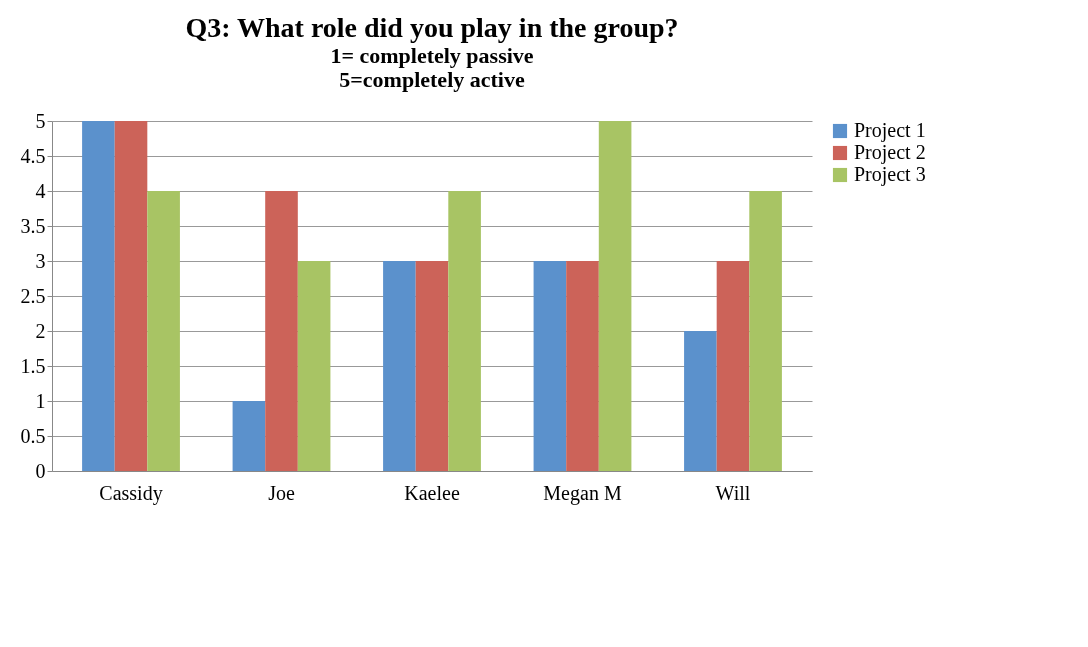  Describe the element at coordinates (281, 492) in the screenshot. I see `x-tick-label: Joe` at that location.